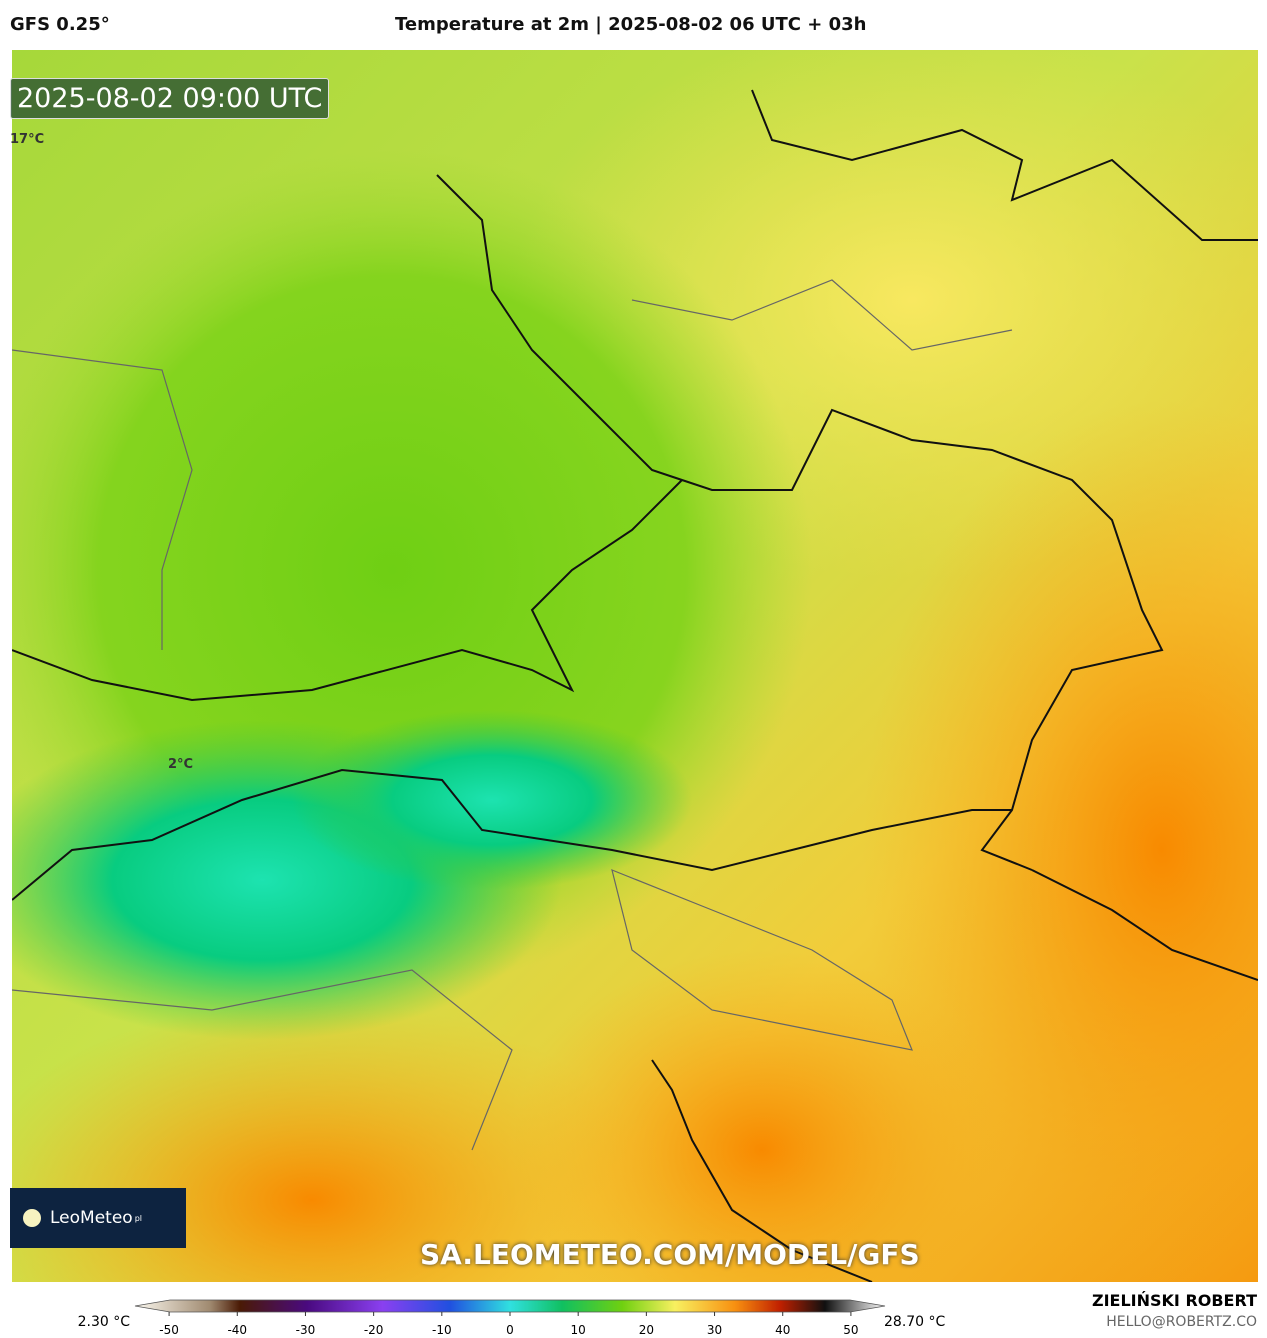 Image resolution: width=1267 pixels, height=1338 pixels. I want to click on temp-label: 2°C, so click(181, 764).